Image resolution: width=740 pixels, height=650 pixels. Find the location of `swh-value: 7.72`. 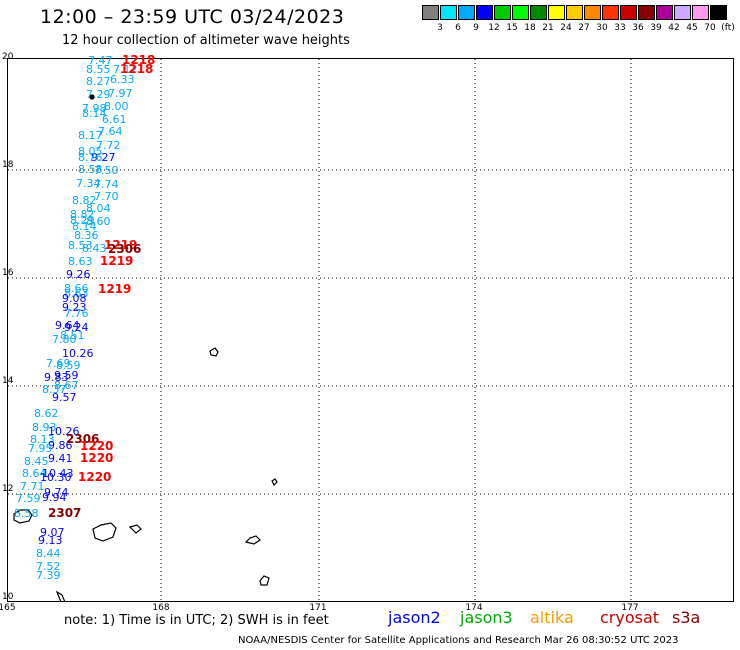

swh-value: 7.72 is located at coordinates (108, 145).